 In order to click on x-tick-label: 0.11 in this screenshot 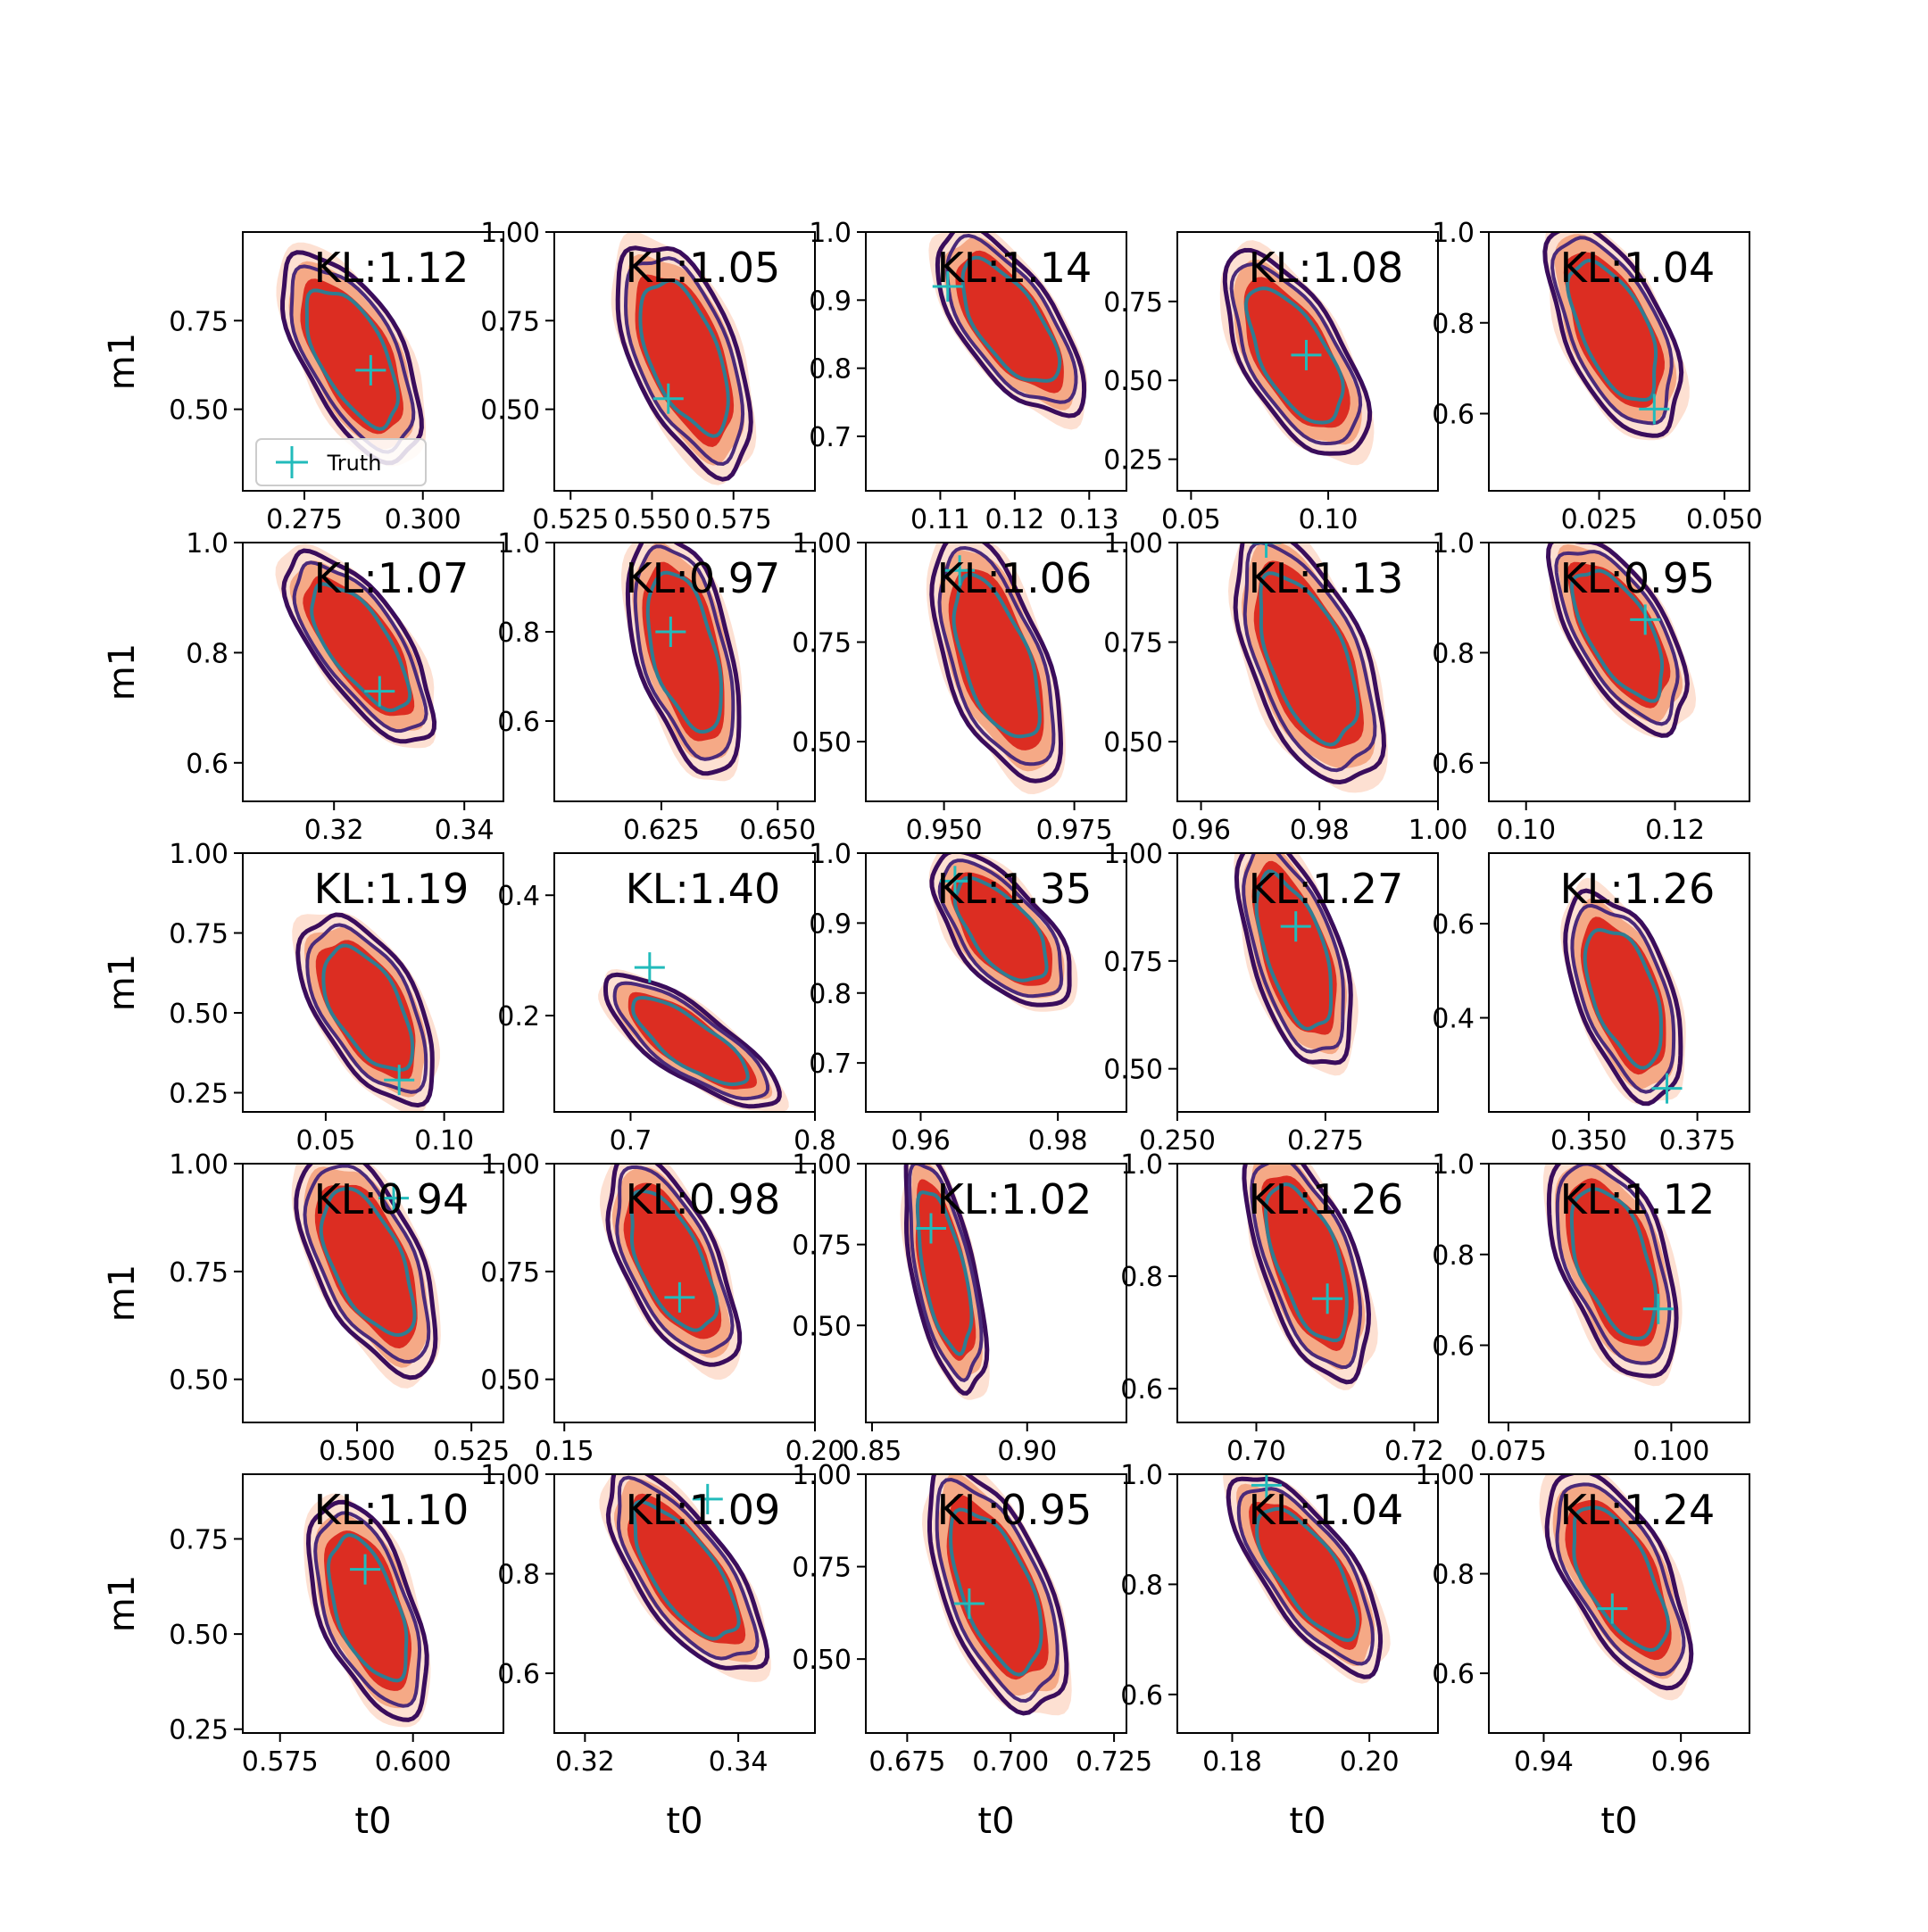, I will do `click(940, 519)`.